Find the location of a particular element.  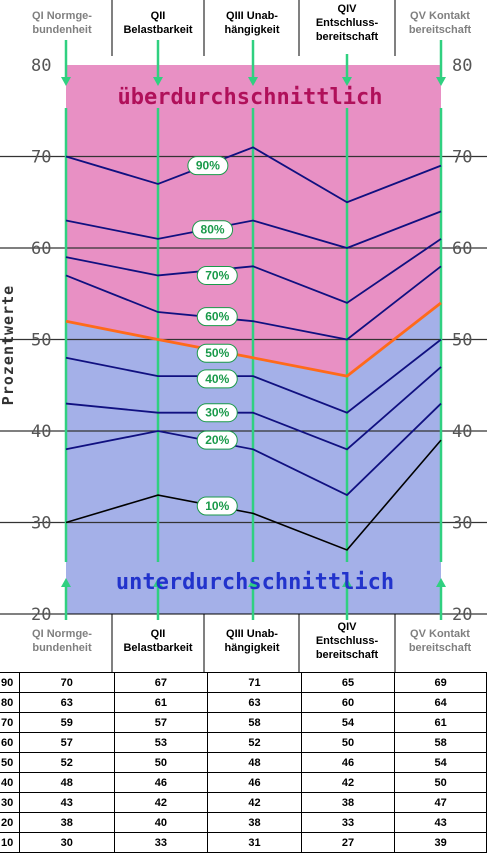

table-cell: 31 is located at coordinates (254, 842).